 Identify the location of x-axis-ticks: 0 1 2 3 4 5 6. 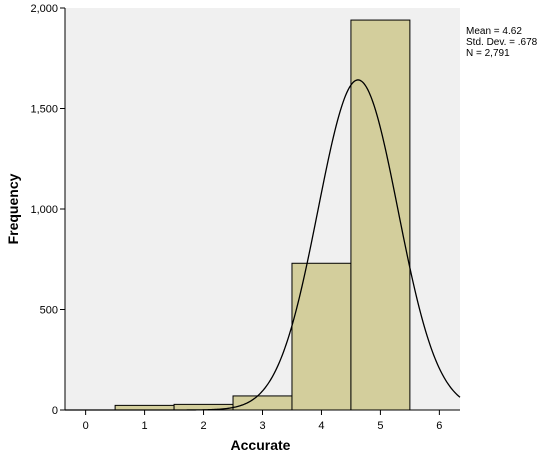
(262, 421).